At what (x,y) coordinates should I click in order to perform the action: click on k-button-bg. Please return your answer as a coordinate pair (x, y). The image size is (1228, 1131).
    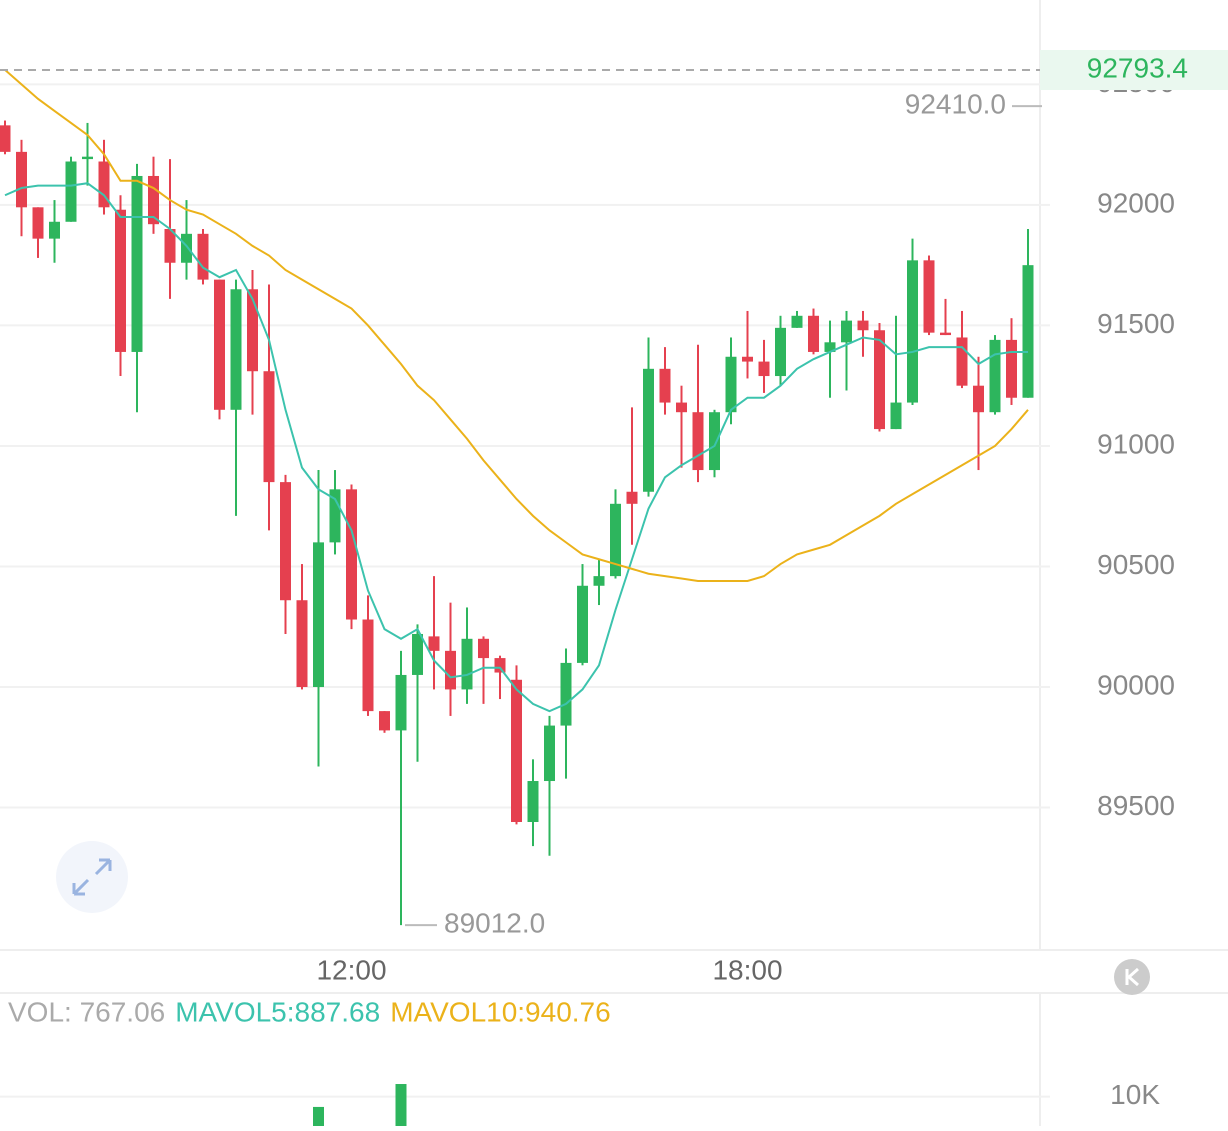
    Looking at the image, I should click on (1132, 977).